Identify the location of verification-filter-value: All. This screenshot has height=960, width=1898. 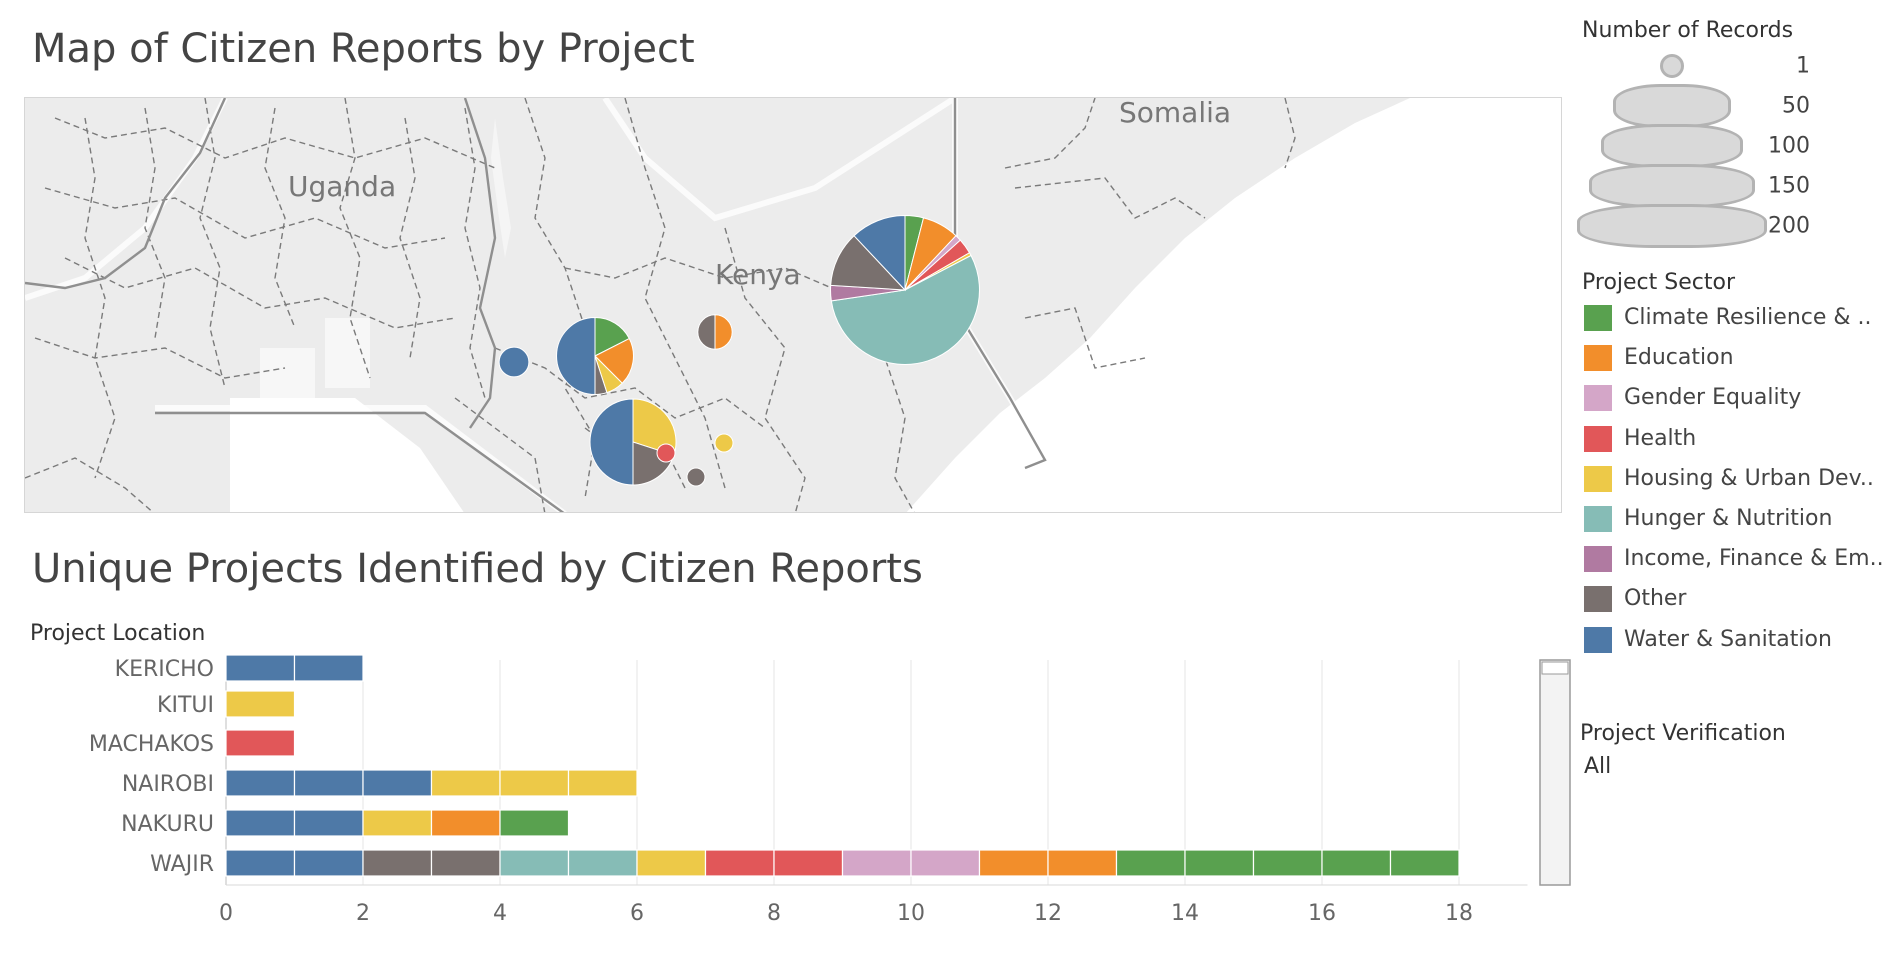
(1598, 766).